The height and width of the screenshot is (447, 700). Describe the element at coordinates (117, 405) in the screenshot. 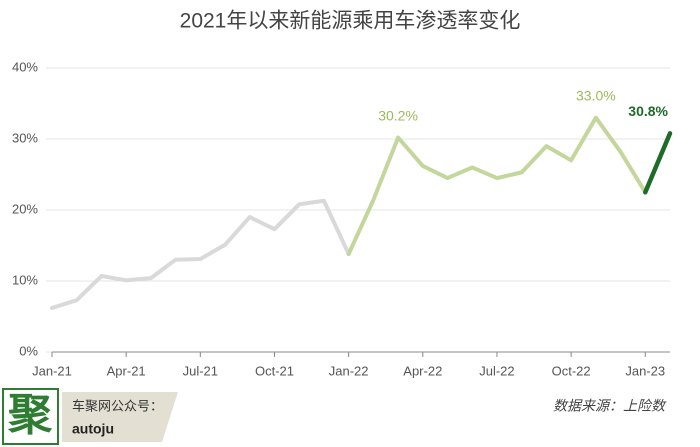

I see `account: 车聚网公众号：` at that location.